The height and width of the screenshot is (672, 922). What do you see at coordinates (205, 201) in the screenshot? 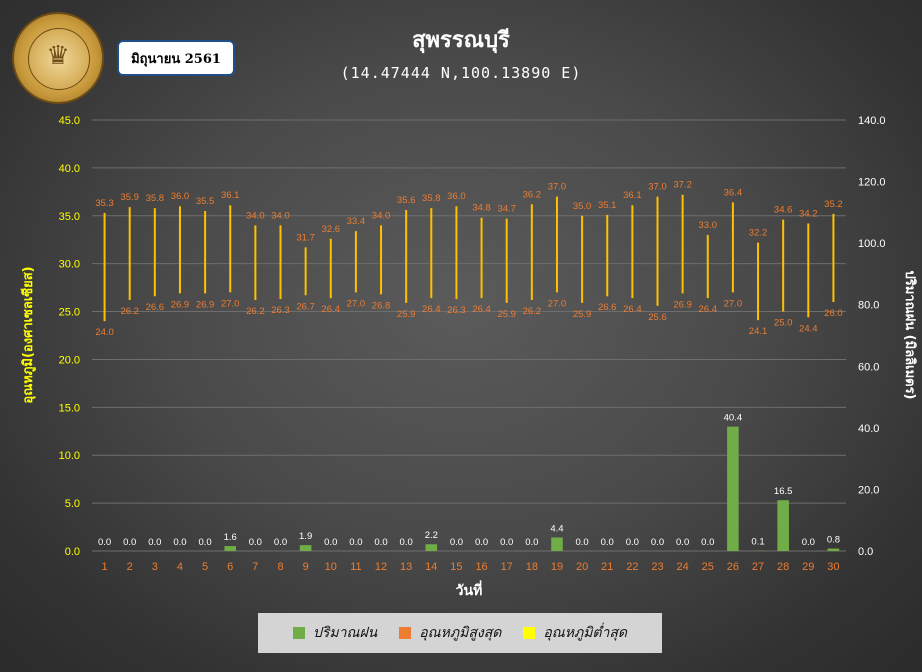
I see `tmax-data-label: 35.5` at bounding box center [205, 201].